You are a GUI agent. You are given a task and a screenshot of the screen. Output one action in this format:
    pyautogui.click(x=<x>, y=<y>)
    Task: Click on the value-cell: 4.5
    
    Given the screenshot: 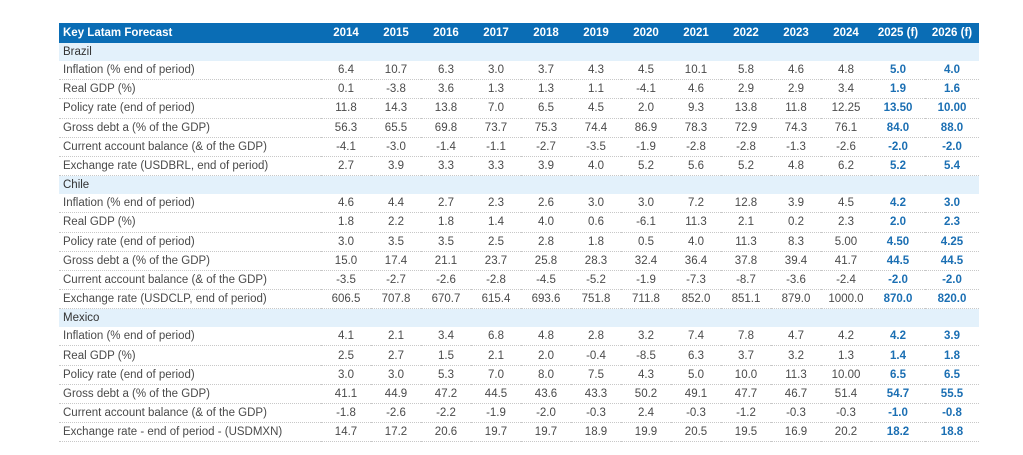 What is the action you would take?
    pyautogui.click(x=646, y=71)
    